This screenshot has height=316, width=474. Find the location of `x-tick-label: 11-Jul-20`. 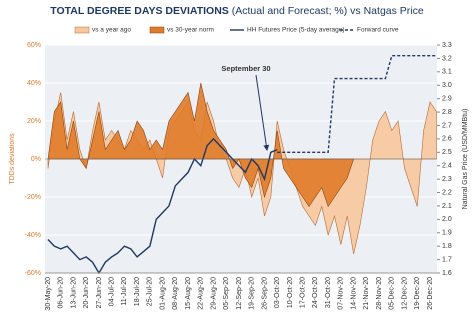

x-tick-label: 11-Jul-20 is located at coordinates (124, 291).